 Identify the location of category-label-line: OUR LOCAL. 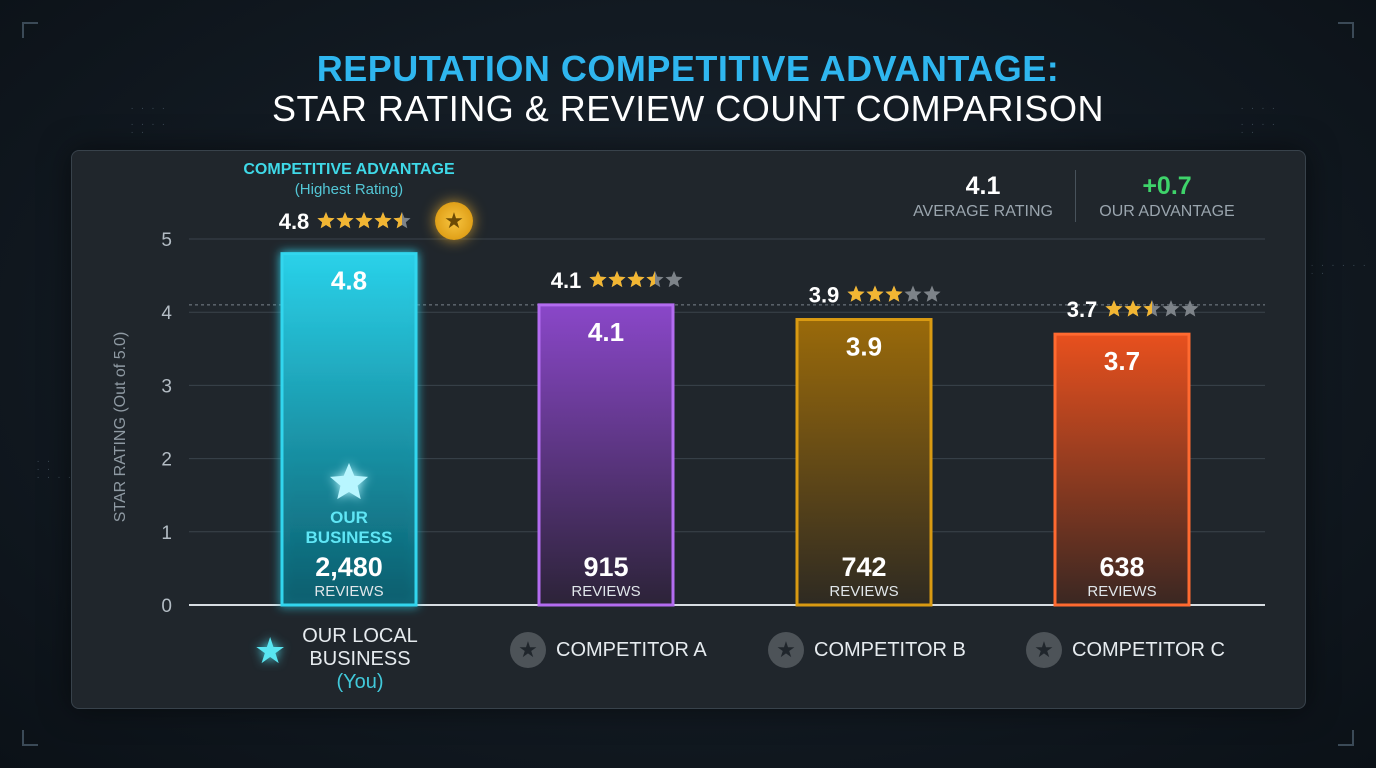
(360, 636).